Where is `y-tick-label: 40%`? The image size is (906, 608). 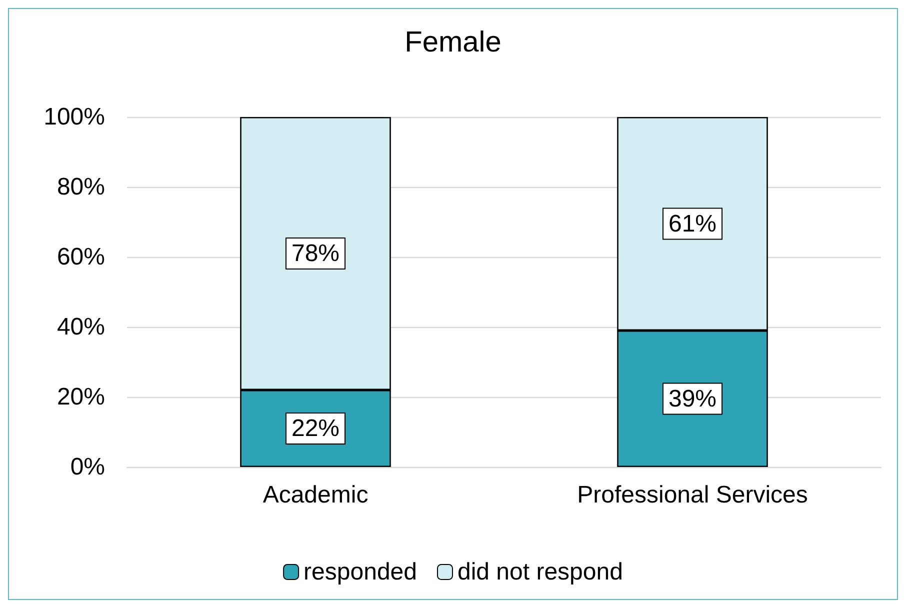
y-tick-label: 40% is located at coordinates (80, 327).